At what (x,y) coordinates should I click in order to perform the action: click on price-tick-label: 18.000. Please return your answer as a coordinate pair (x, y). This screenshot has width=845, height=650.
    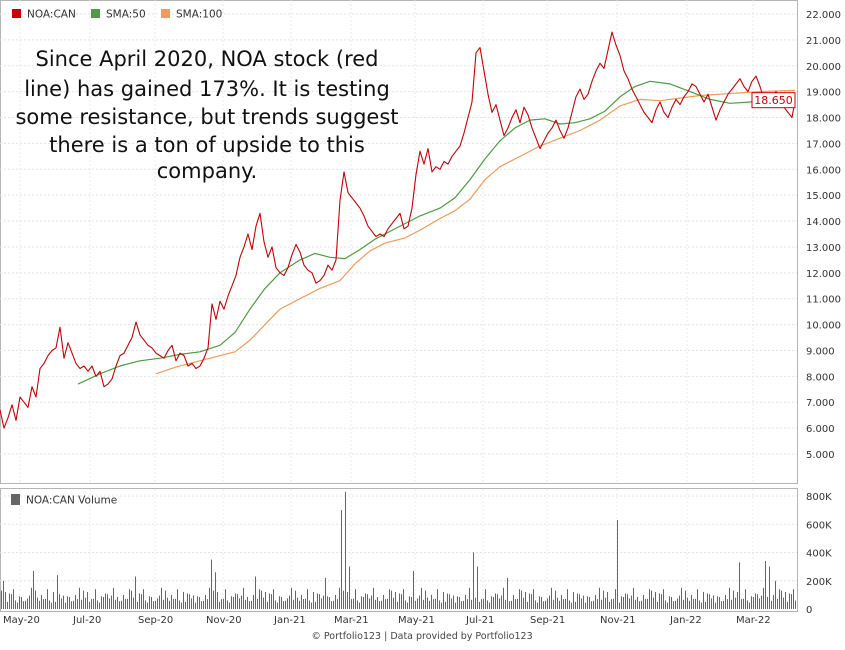
    Looking at the image, I should click on (823, 119).